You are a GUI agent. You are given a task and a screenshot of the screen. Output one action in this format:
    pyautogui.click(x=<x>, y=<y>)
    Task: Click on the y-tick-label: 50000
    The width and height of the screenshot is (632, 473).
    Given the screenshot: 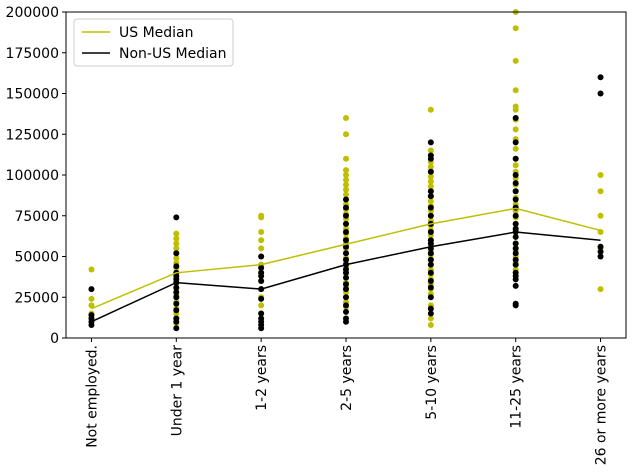 What is the action you would take?
    pyautogui.click(x=36, y=258)
    